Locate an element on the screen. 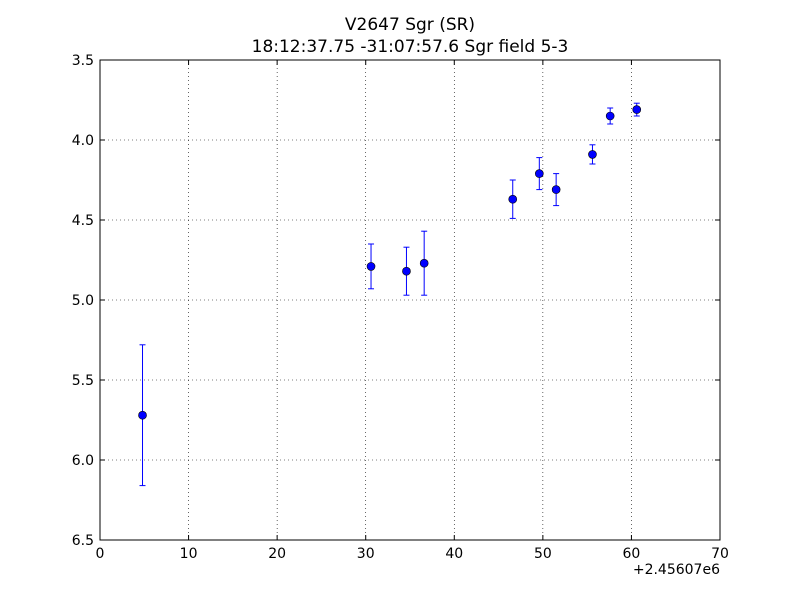  y-tick-label: 6.5 is located at coordinates (83, 541).